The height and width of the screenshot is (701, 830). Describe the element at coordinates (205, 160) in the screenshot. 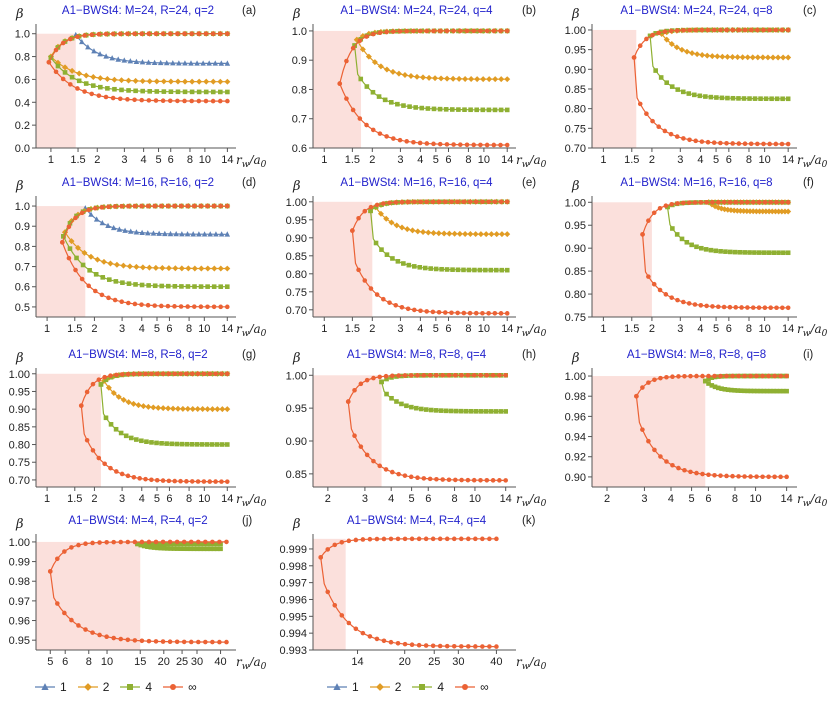

I see `x-tick-label: 10` at that location.